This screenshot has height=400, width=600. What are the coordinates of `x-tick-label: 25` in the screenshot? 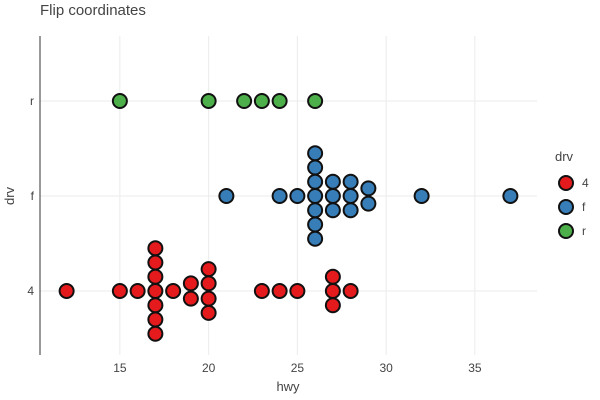 It's located at (298, 368).